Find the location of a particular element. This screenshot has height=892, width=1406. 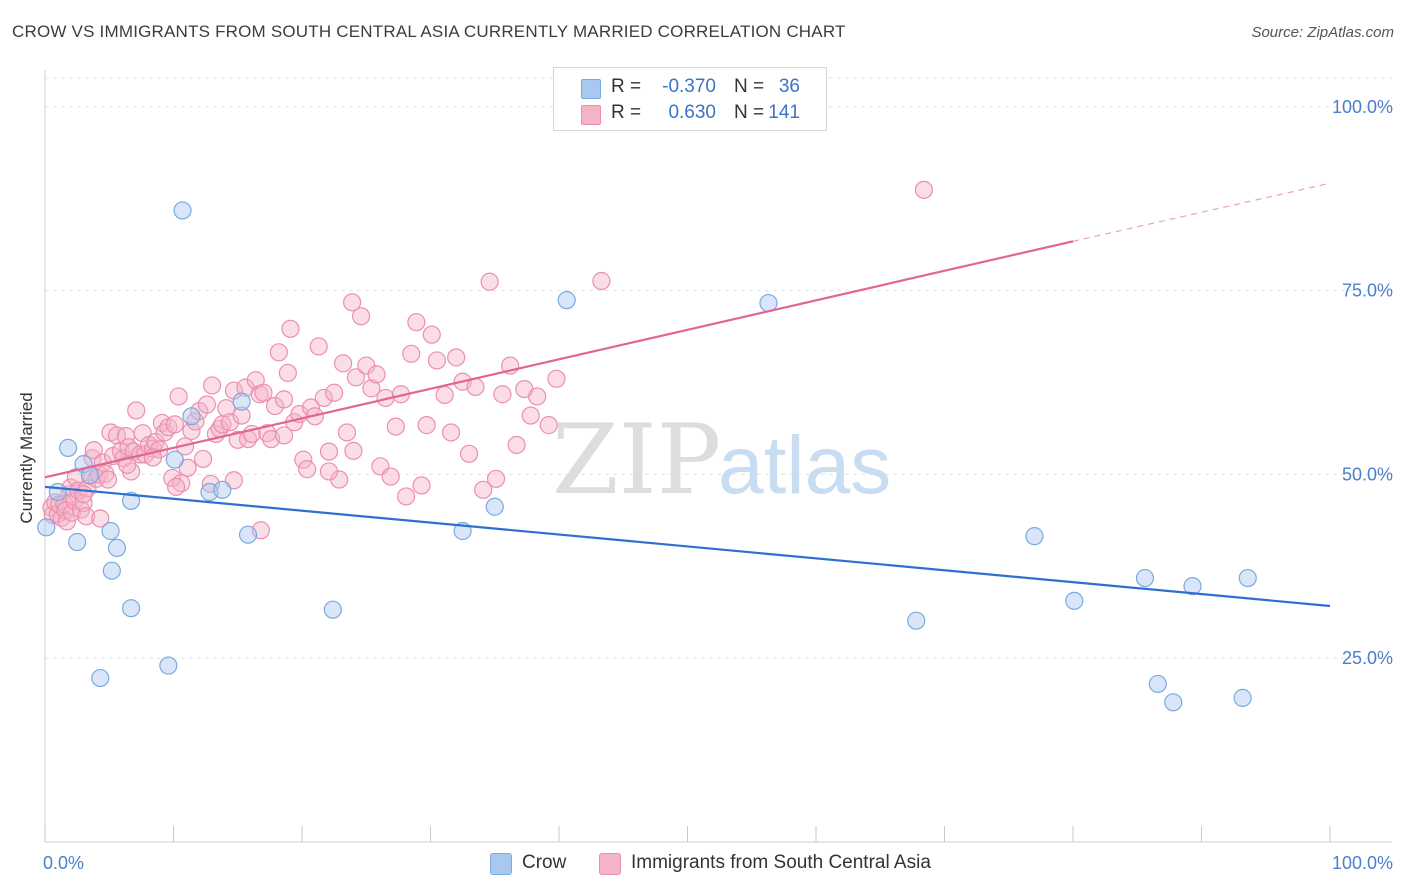

watermark-atlas: atlas is located at coordinates (804, 465).